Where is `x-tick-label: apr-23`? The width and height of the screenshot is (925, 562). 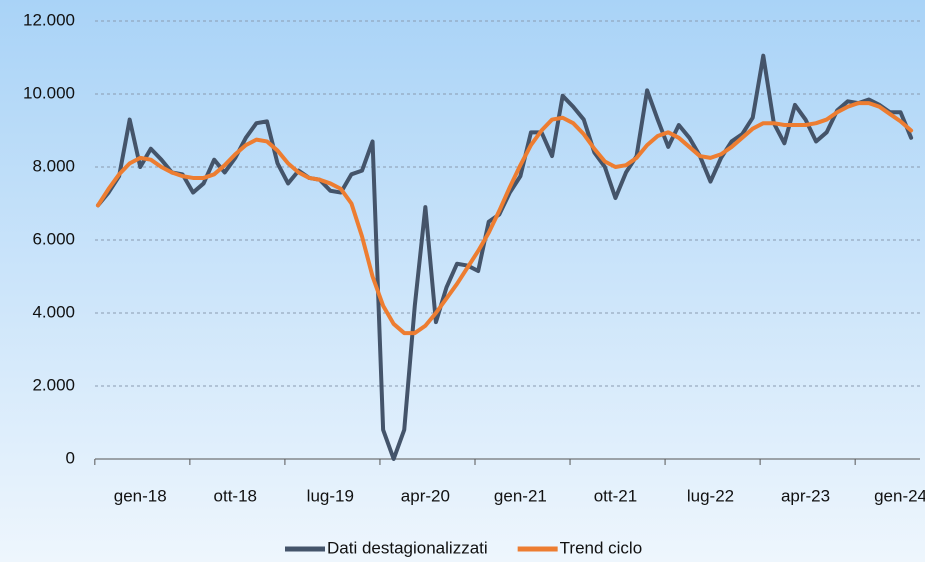 x-tick-label: apr-23 is located at coordinates (805, 495).